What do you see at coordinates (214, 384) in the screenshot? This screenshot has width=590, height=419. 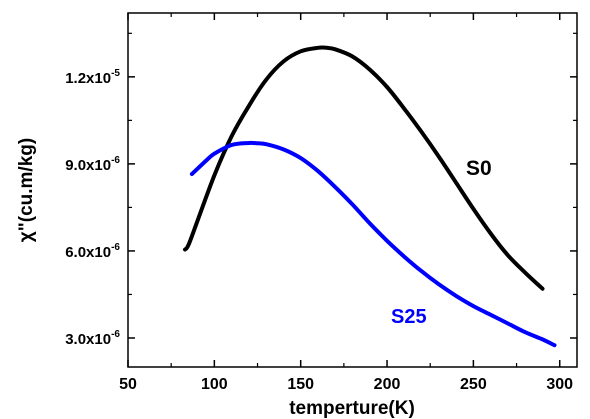 I see `x-tick-label: 100` at bounding box center [214, 384].